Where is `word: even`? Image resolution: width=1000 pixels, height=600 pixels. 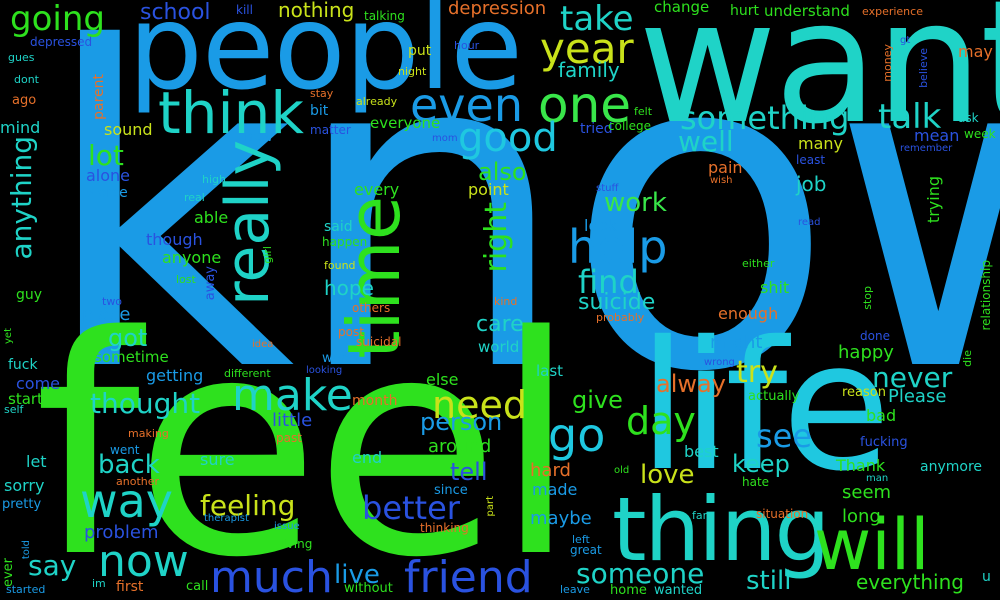
word: even is located at coordinates (466, 105).